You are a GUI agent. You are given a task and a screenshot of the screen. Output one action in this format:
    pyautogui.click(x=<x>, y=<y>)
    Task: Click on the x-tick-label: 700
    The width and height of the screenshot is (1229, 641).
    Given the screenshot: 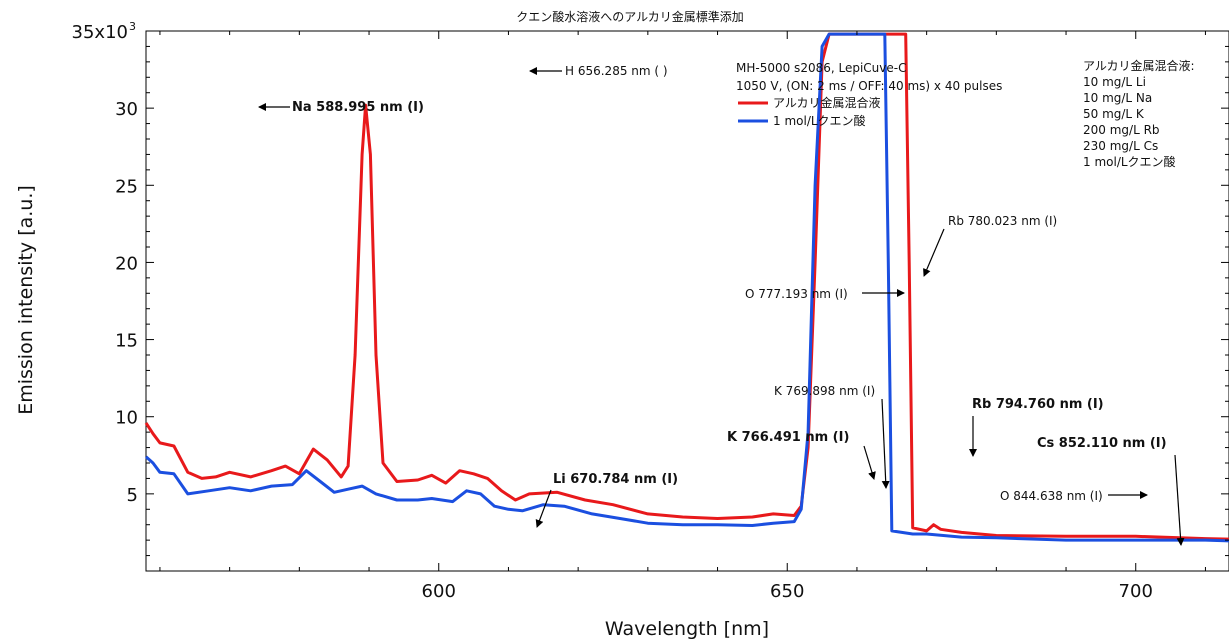 What is the action you would take?
    pyautogui.click(x=1136, y=591)
    